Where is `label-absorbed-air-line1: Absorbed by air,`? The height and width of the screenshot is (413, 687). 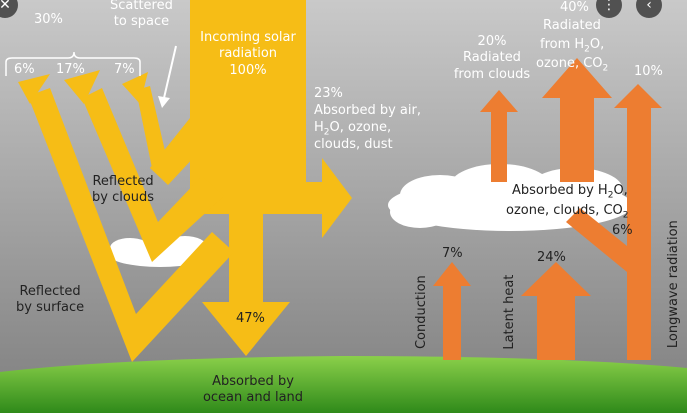 label-absorbed-air-line1: Absorbed by air, is located at coordinates (367, 110).